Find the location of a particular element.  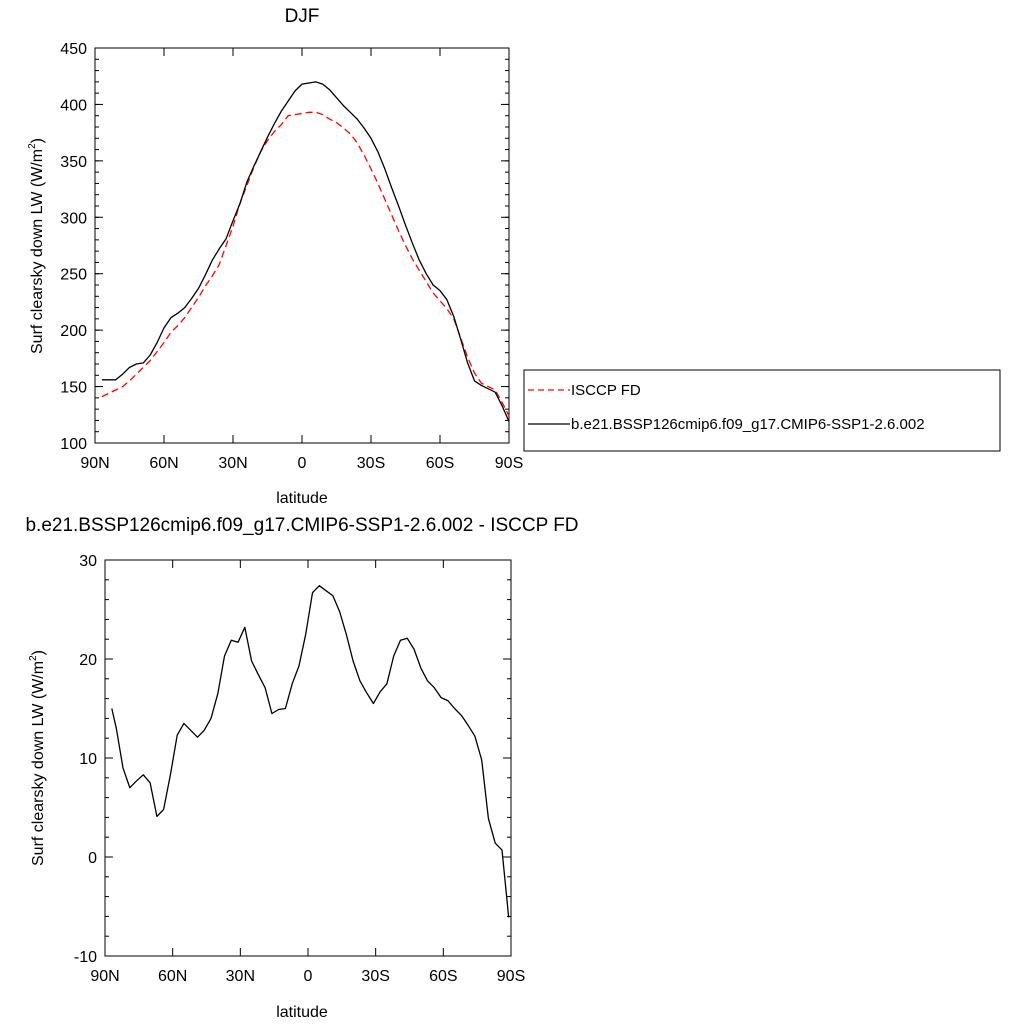

bottom-ytick-label: 30 is located at coordinates (88, 561).